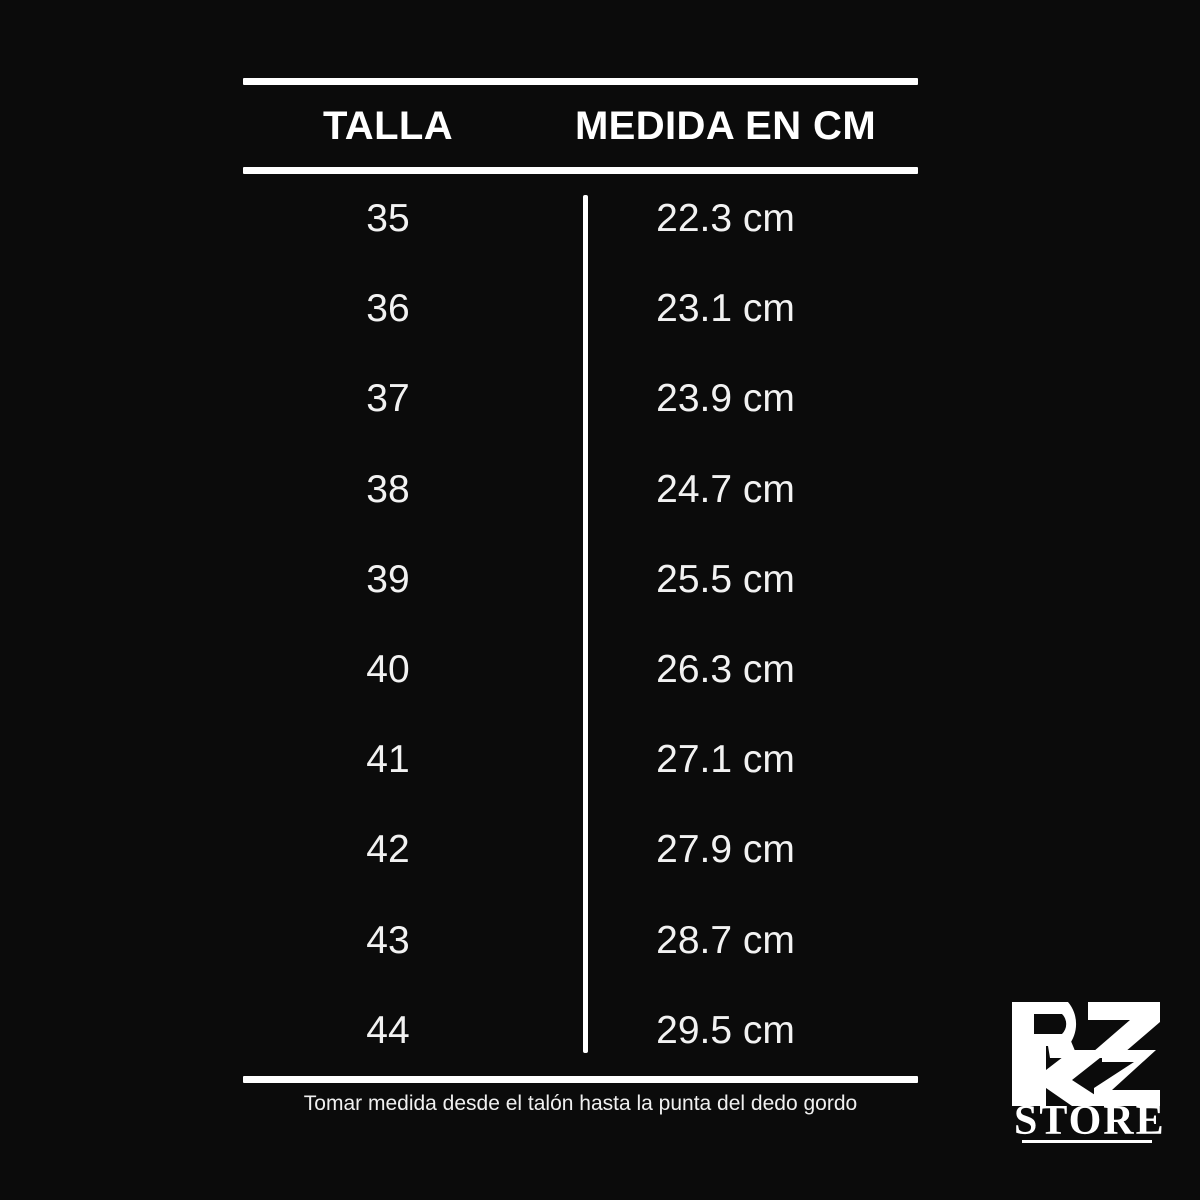 This screenshot has height=1200, width=1200. What do you see at coordinates (580, 850) in the screenshot?
I see `table-row: 42 27.9 cm` at bounding box center [580, 850].